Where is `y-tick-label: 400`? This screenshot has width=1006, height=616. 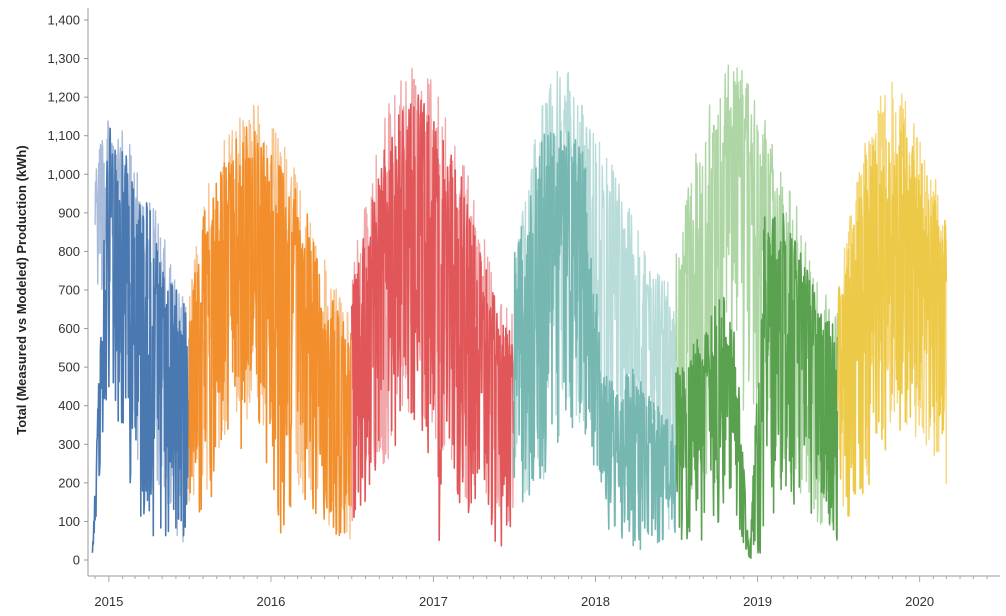 y-tick-label: 400 is located at coordinates (69, 405).